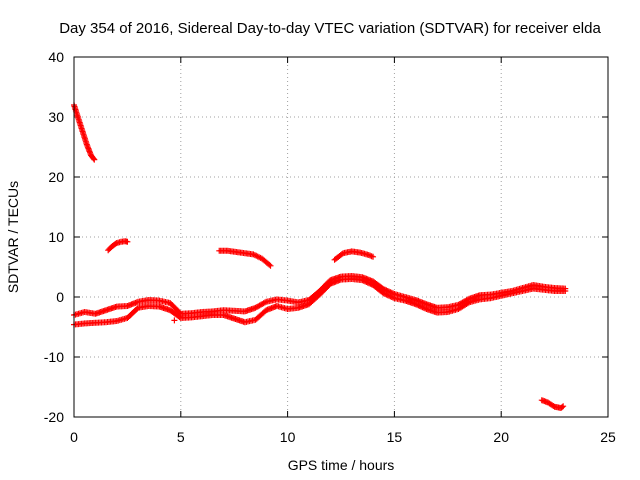  What do you see at coordinates (54, 417) in the screenshot?
I see `y-tick-label: -20` at bounding box center [54, 417].